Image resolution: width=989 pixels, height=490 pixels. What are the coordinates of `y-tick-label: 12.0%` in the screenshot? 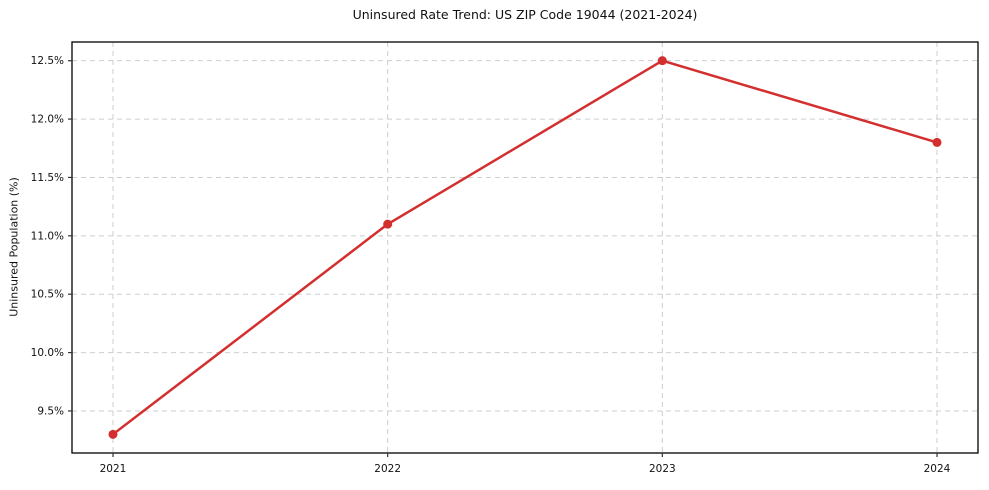 It's located at (47, 120).